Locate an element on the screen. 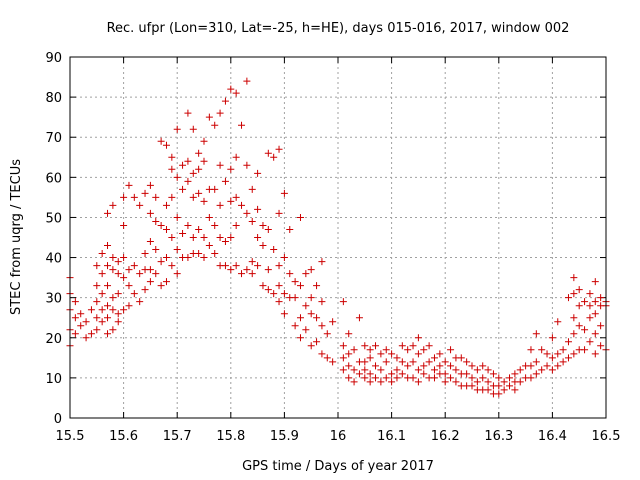  x-tick-label: 16.4 is located at coordinates (552, 436).